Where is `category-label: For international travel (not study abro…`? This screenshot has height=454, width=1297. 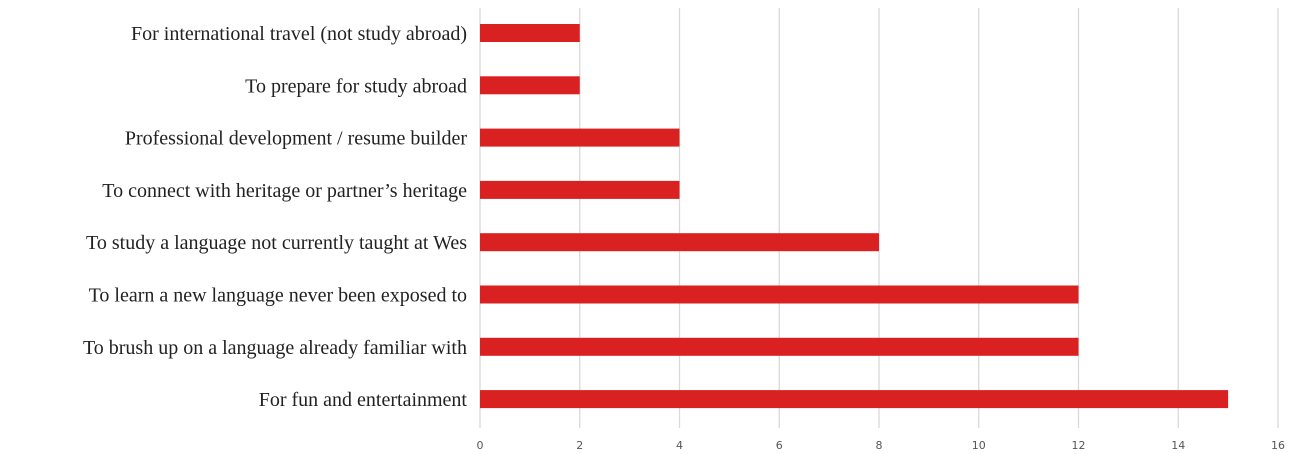
category-label: For international travel (not study abro… is located at coordinates (299, 34).